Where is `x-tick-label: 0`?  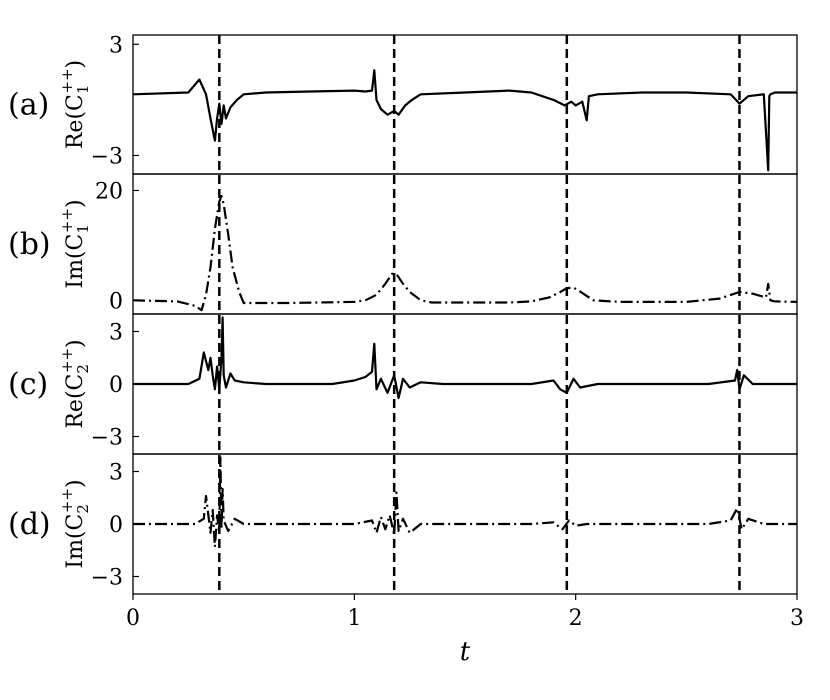 x-tick-label: 0 is located at coordinates (133, 618).